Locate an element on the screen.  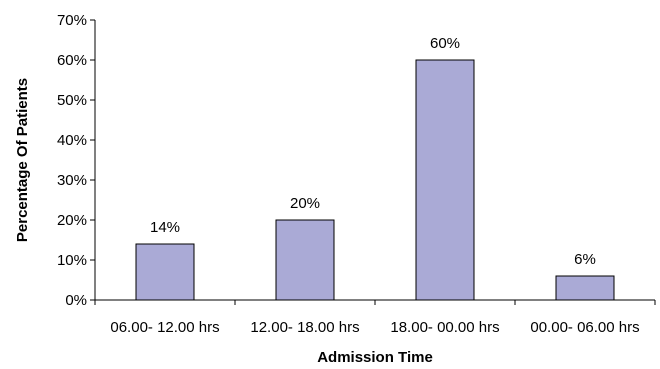
y-tick-label: 20% is located at coordinates (72, 220).